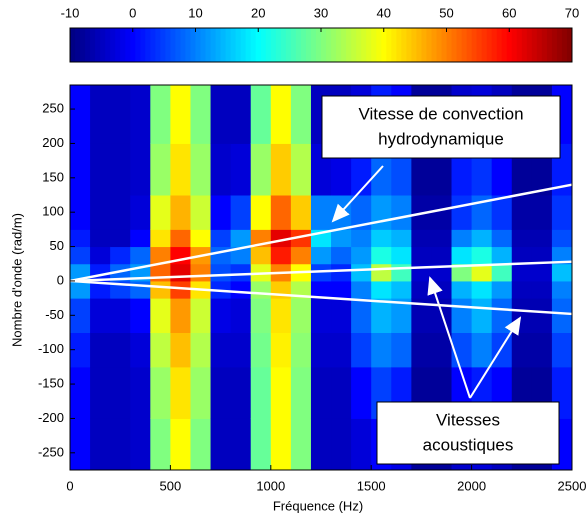 The height and width of the screenshot is (522, 586). Describe the element at coordinates (321, 271) in the screenshot. I see `overlay-line` at that location.